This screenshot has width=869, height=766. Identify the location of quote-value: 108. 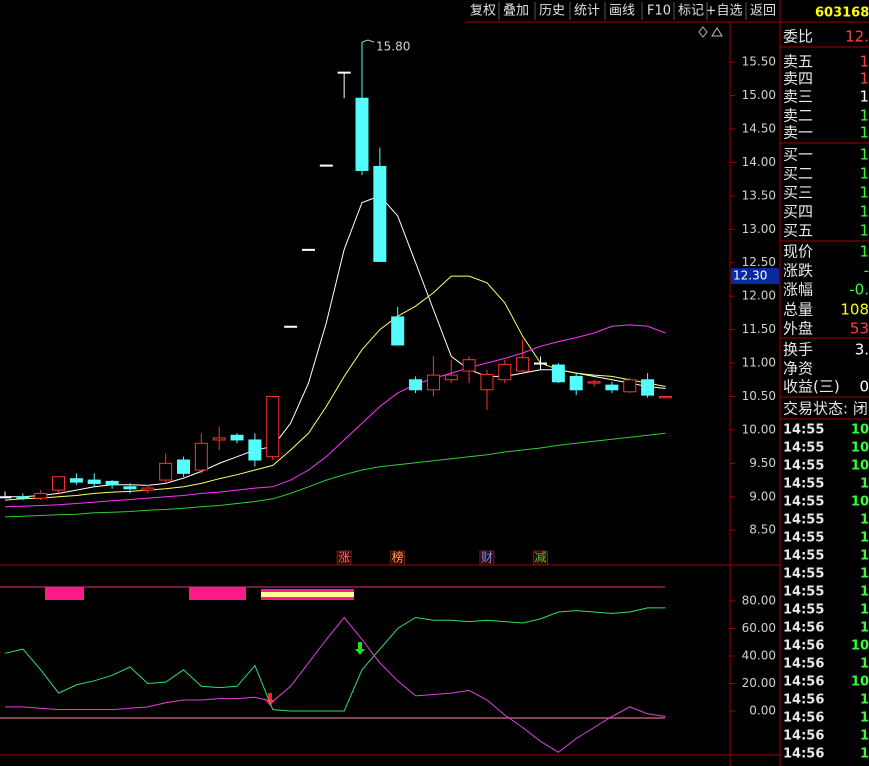
(854, 310).